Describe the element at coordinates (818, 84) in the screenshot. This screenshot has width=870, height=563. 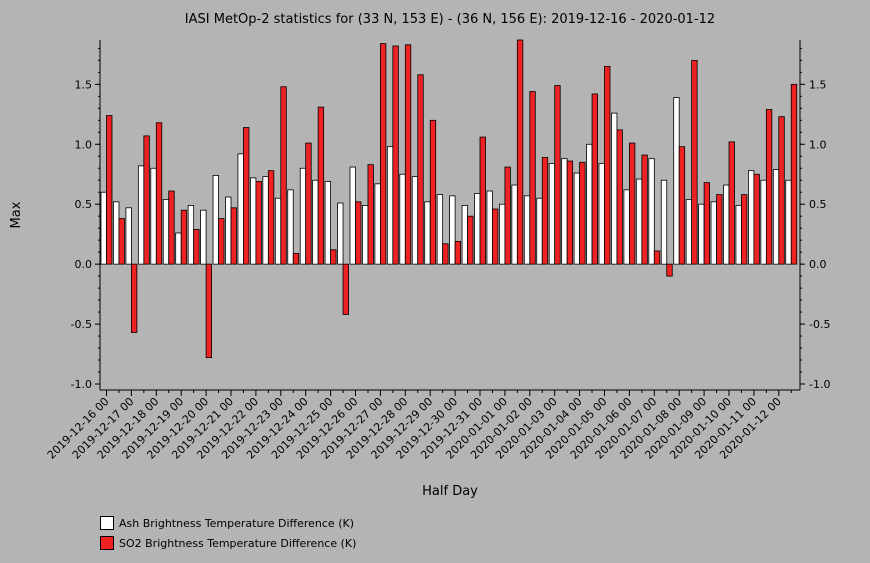
I see `y-tick-label-right: 1.5` at that location.